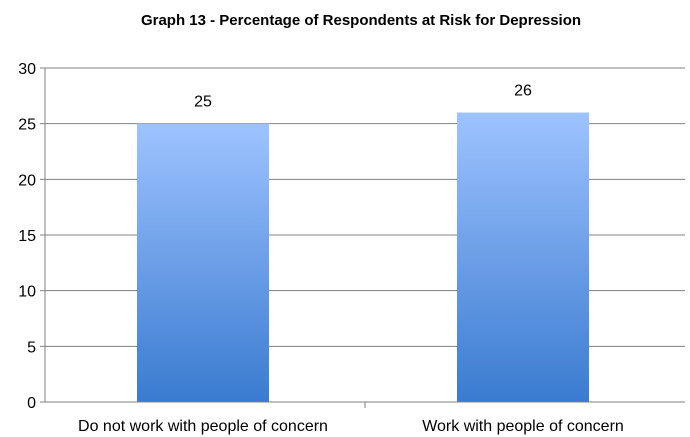 The image size is (690, 437). Describe the element at coordinates (27, 125) in the screenshot. I see `y-tick-label: 25` at that location.